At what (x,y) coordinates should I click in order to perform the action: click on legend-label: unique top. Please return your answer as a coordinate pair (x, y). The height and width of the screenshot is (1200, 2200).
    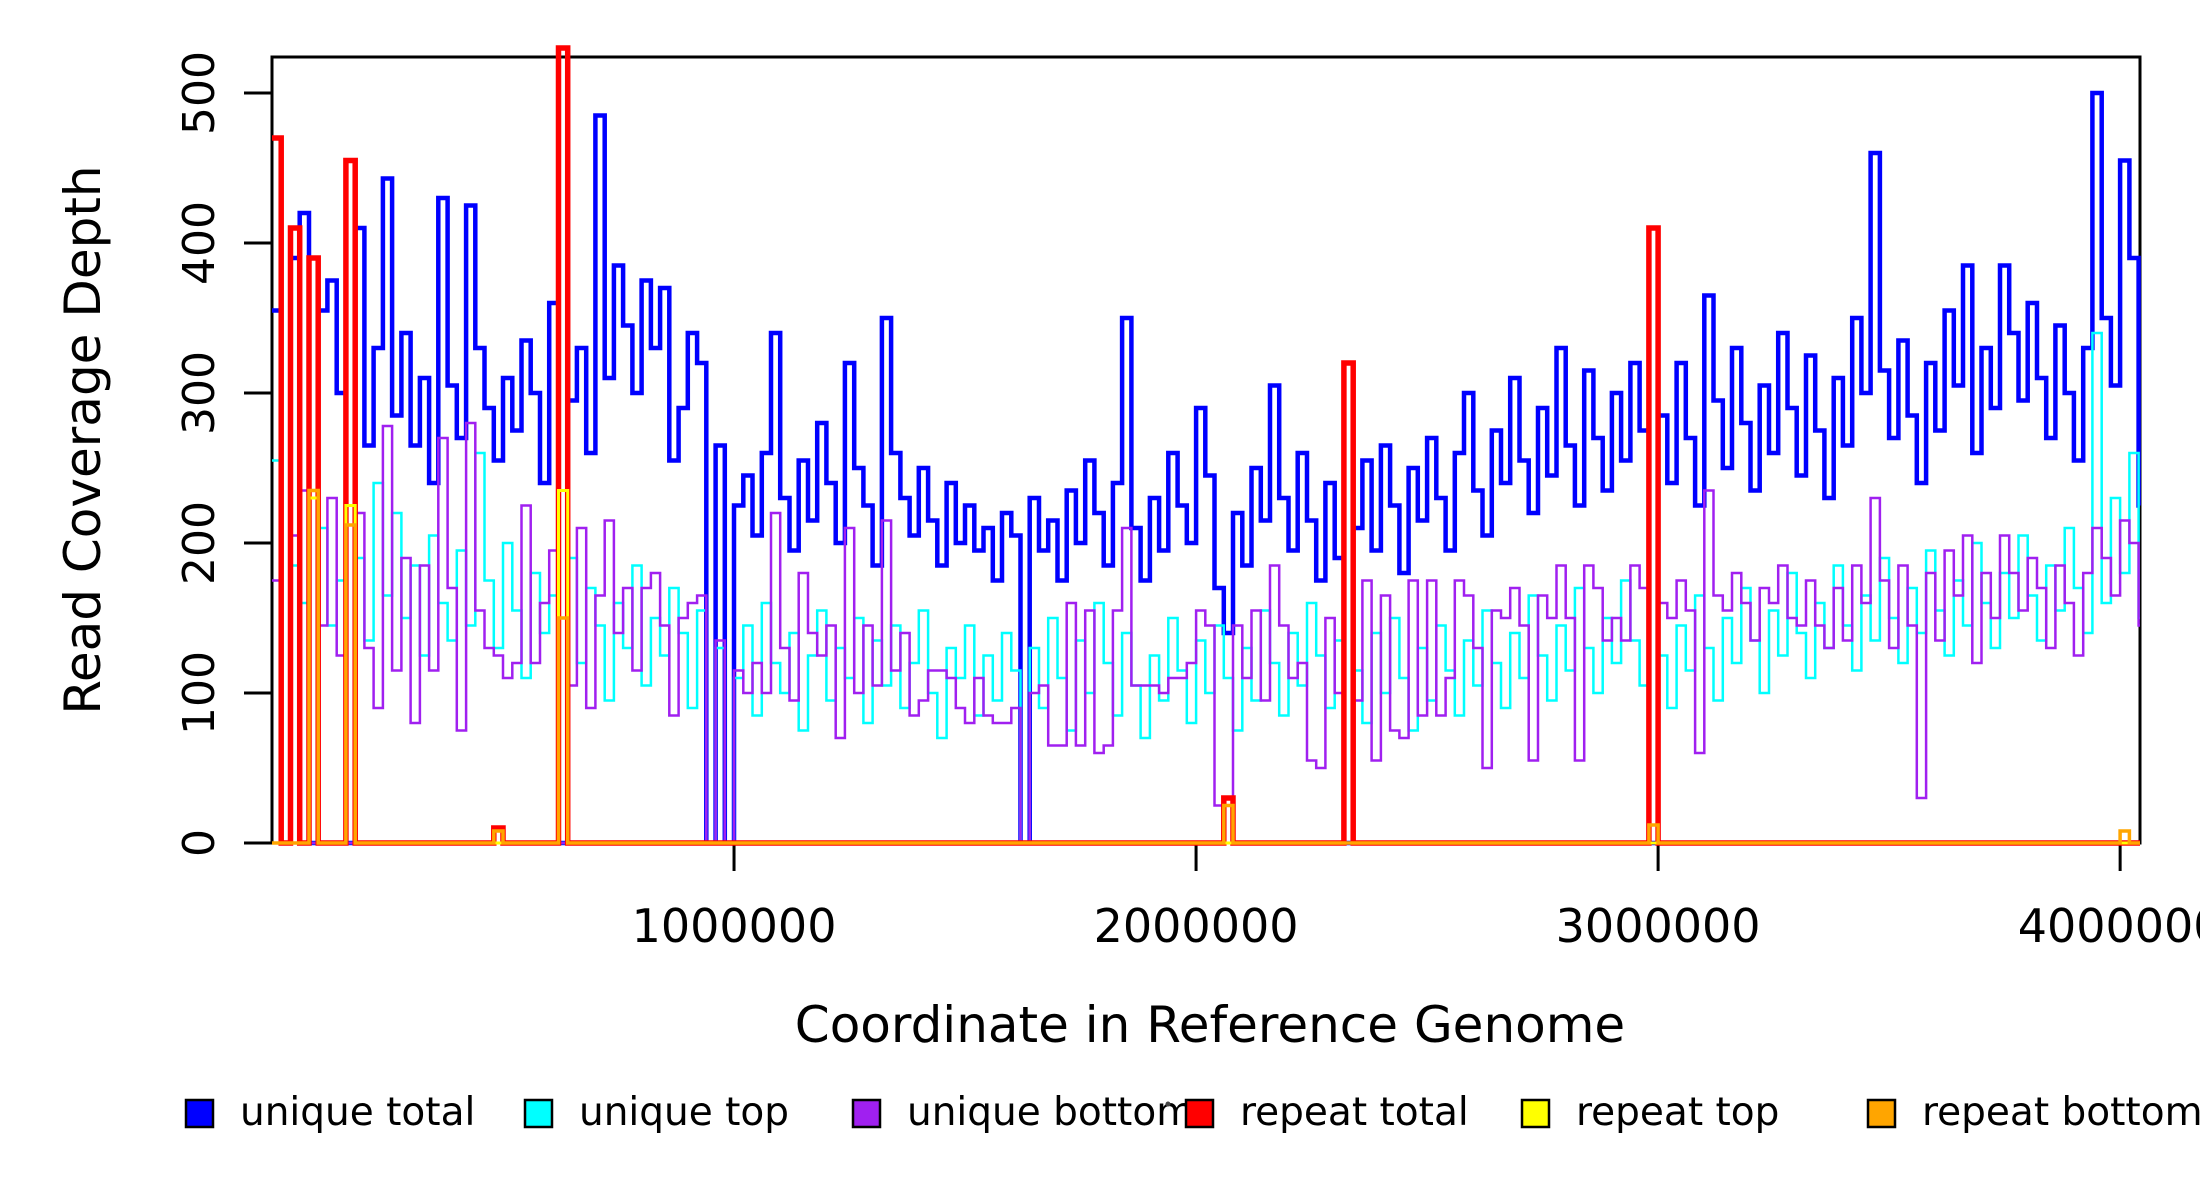
    Looking at the image, I should click on (684, 1112).